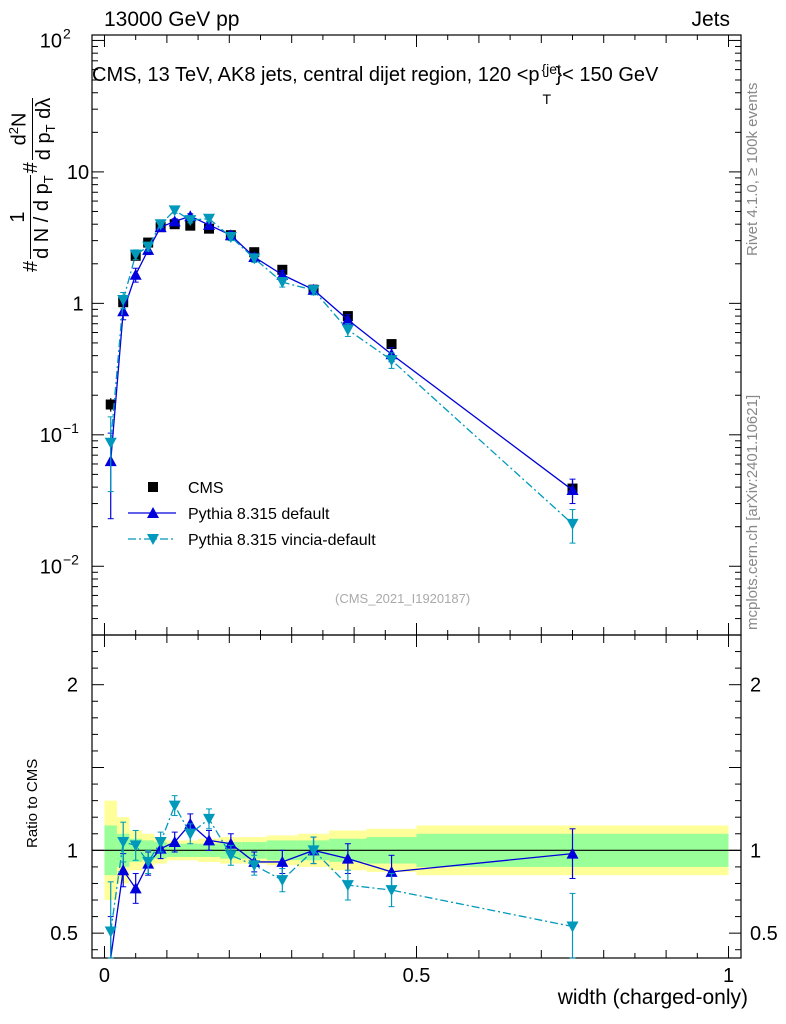  Describe the element at coordinates (50, 128) in the screenshot. I see `ylabel-dp-sub: T` at that location.